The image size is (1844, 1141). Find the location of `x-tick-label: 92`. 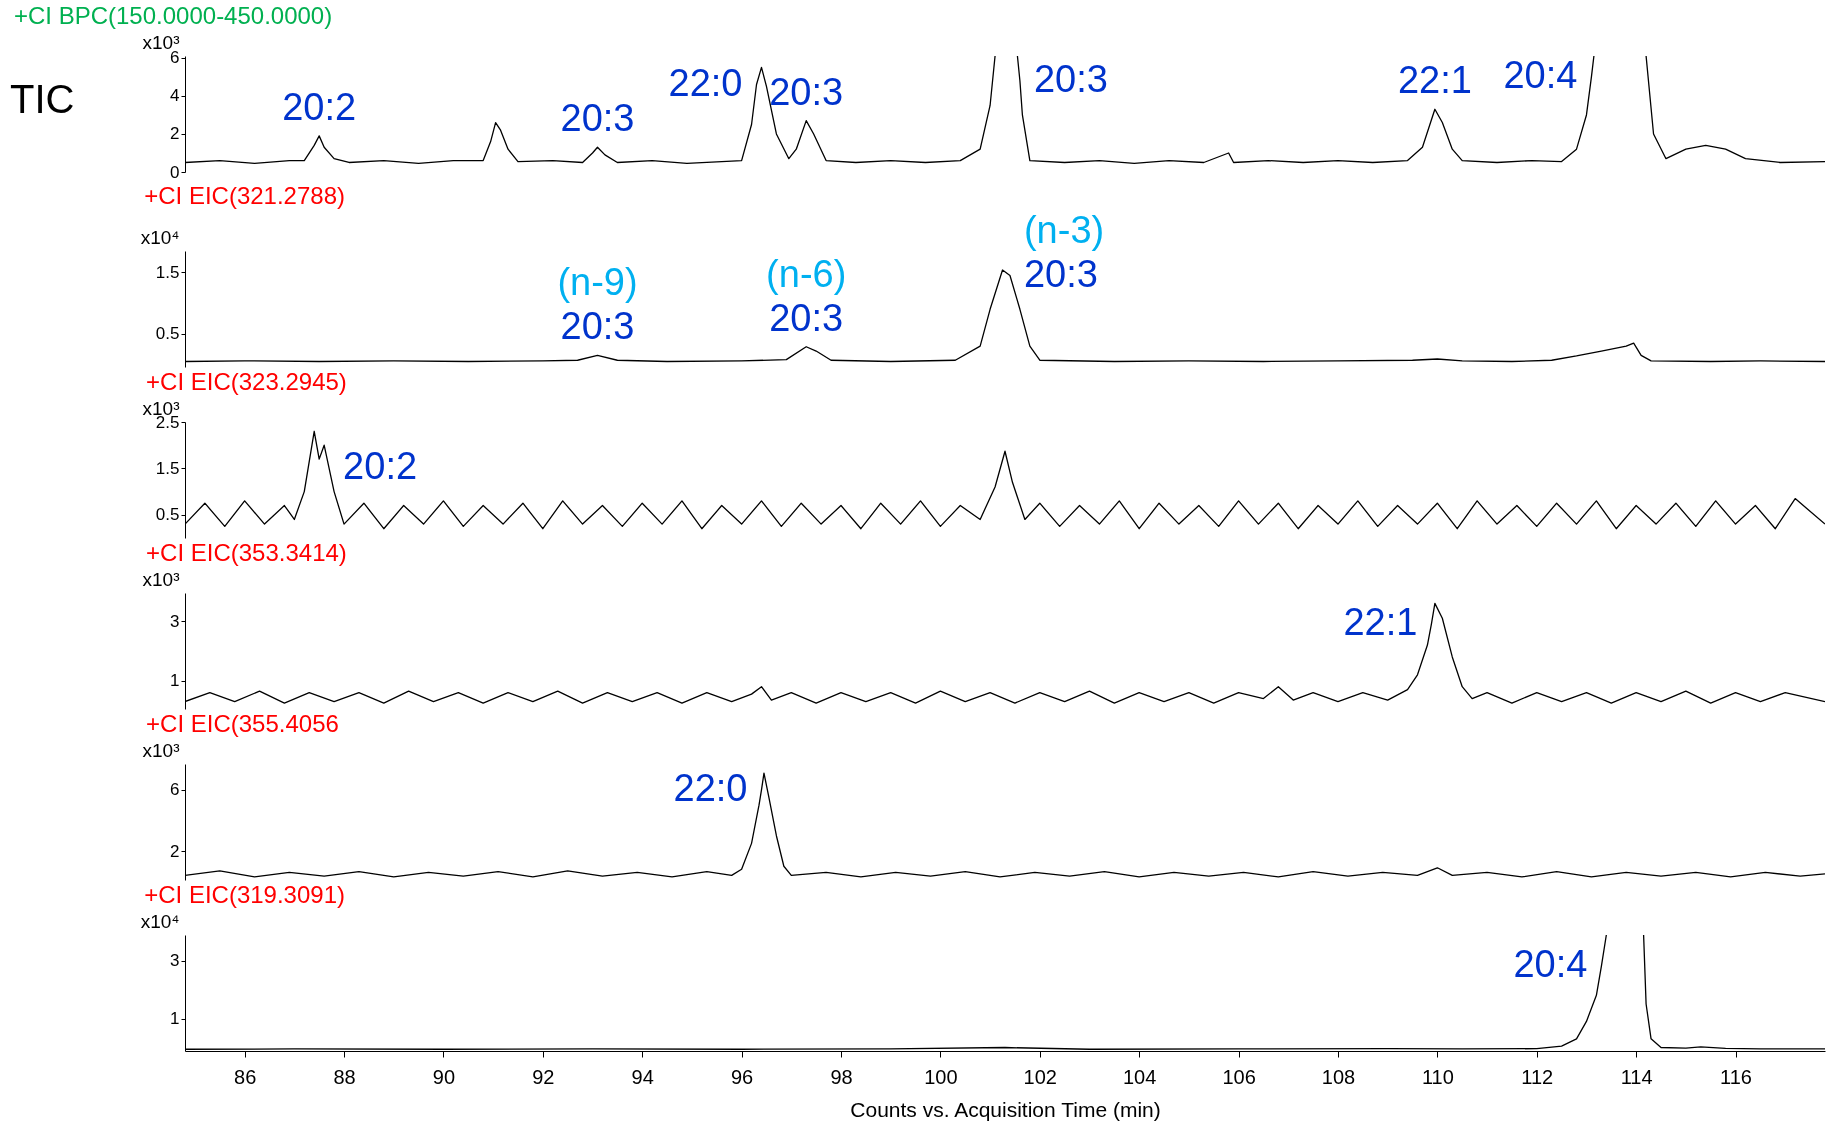

x-tick-label: 92 is located at coordinates (543, 1076).